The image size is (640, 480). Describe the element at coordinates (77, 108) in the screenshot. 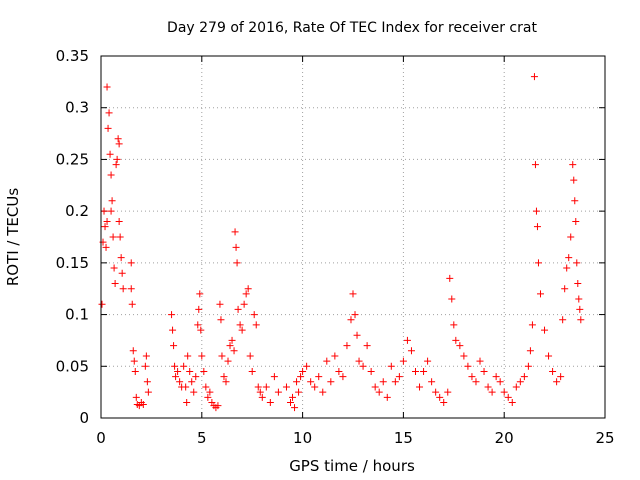

I see `y-tick-label: 0.3` at that location.